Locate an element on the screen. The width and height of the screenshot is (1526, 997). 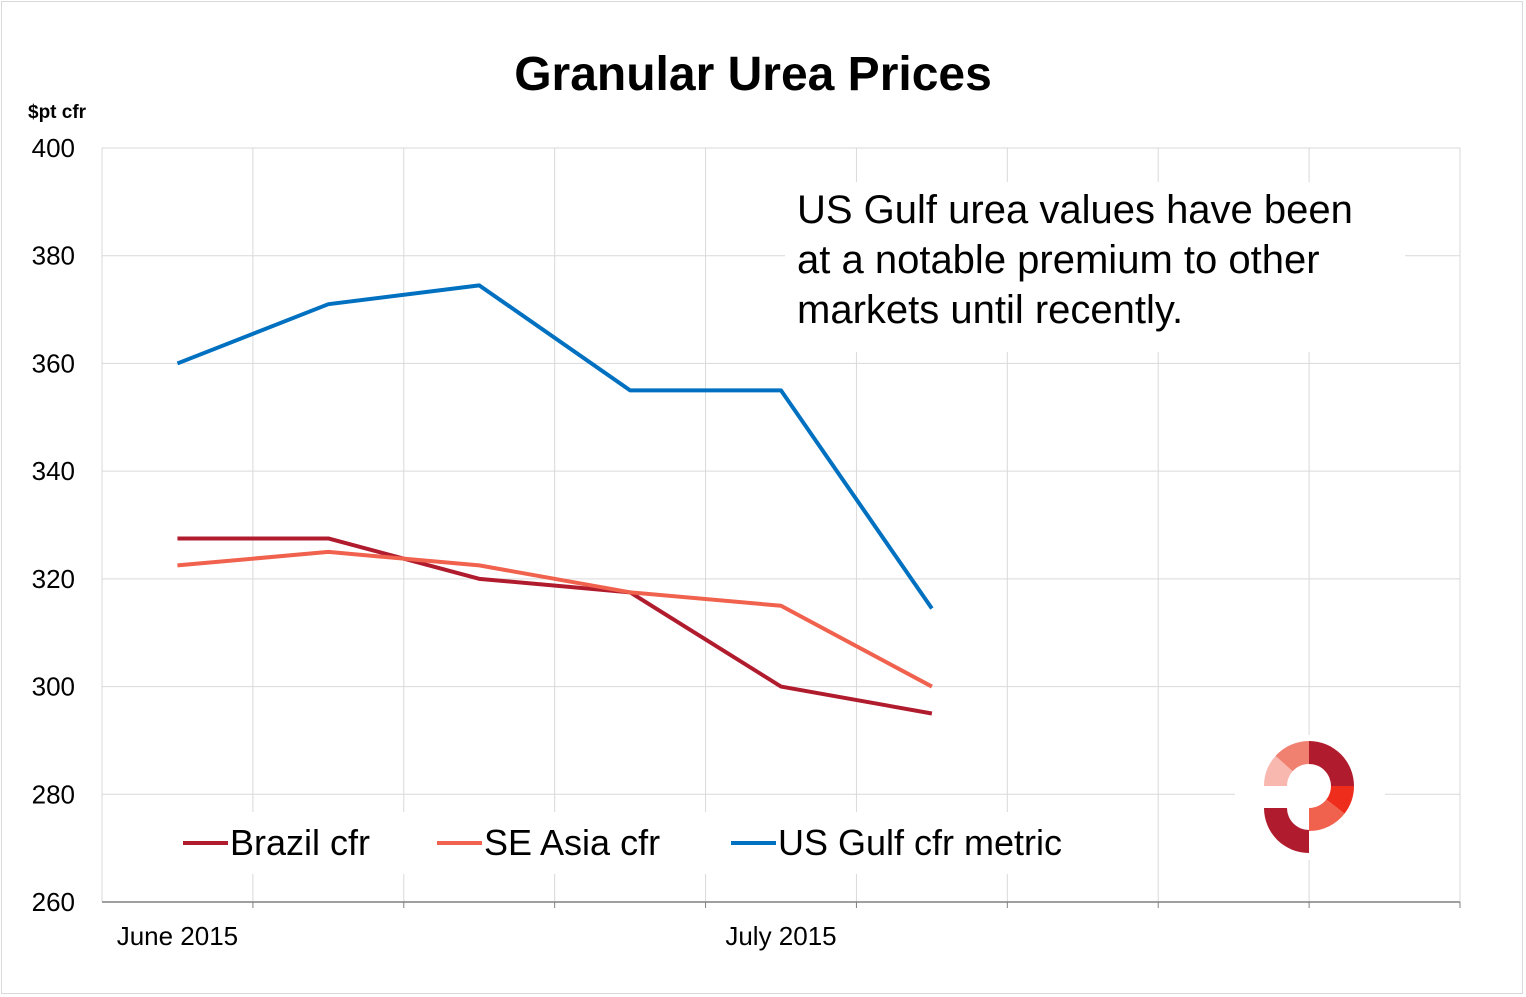
series-line-se-asia-cfr is located at coordinates (555, 619).